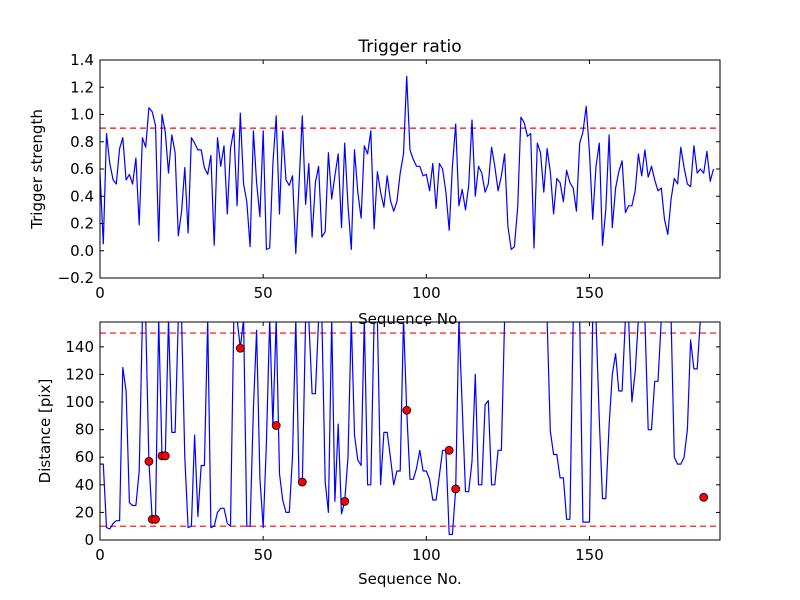 This screenshot has width=800, height=600. I want to click on bottom-x-tick-label: 0, so click(100, 555).